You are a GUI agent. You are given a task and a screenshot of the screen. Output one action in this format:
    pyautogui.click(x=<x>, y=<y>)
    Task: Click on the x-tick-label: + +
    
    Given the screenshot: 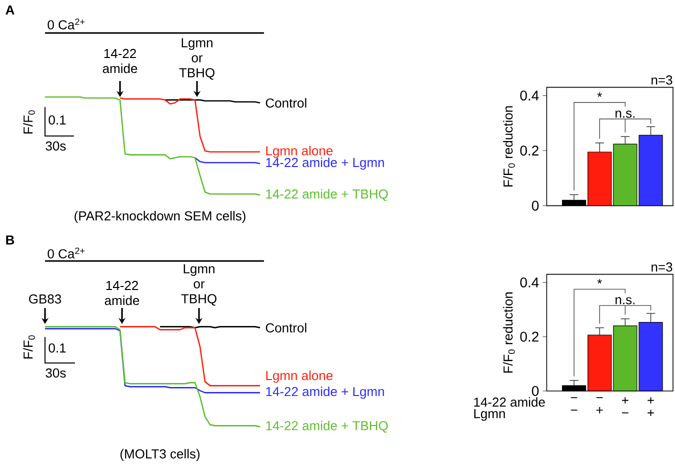 What is the action you would take?
    pyautogui.click(x=651, y=406)
    